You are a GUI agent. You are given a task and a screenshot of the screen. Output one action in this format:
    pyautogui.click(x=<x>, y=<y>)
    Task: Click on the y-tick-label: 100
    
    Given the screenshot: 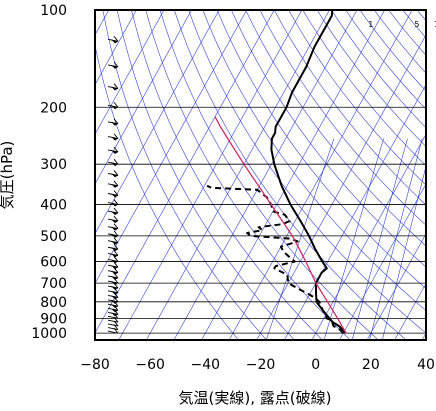 What is the action you would take?
    pyautogui.click(x=53, y=11)
    